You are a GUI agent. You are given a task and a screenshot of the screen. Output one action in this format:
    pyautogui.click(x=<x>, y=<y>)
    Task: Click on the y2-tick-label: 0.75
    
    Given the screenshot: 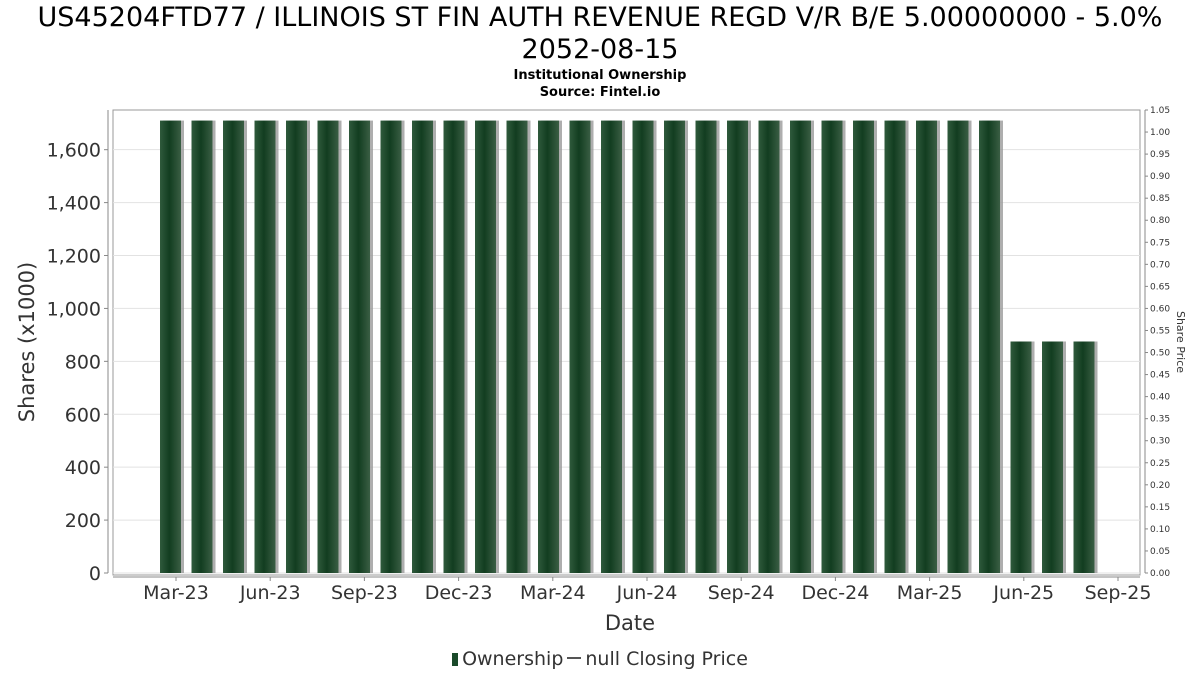 What is the action you would take?
    pyautogui.click(x=1160, y=243)
    